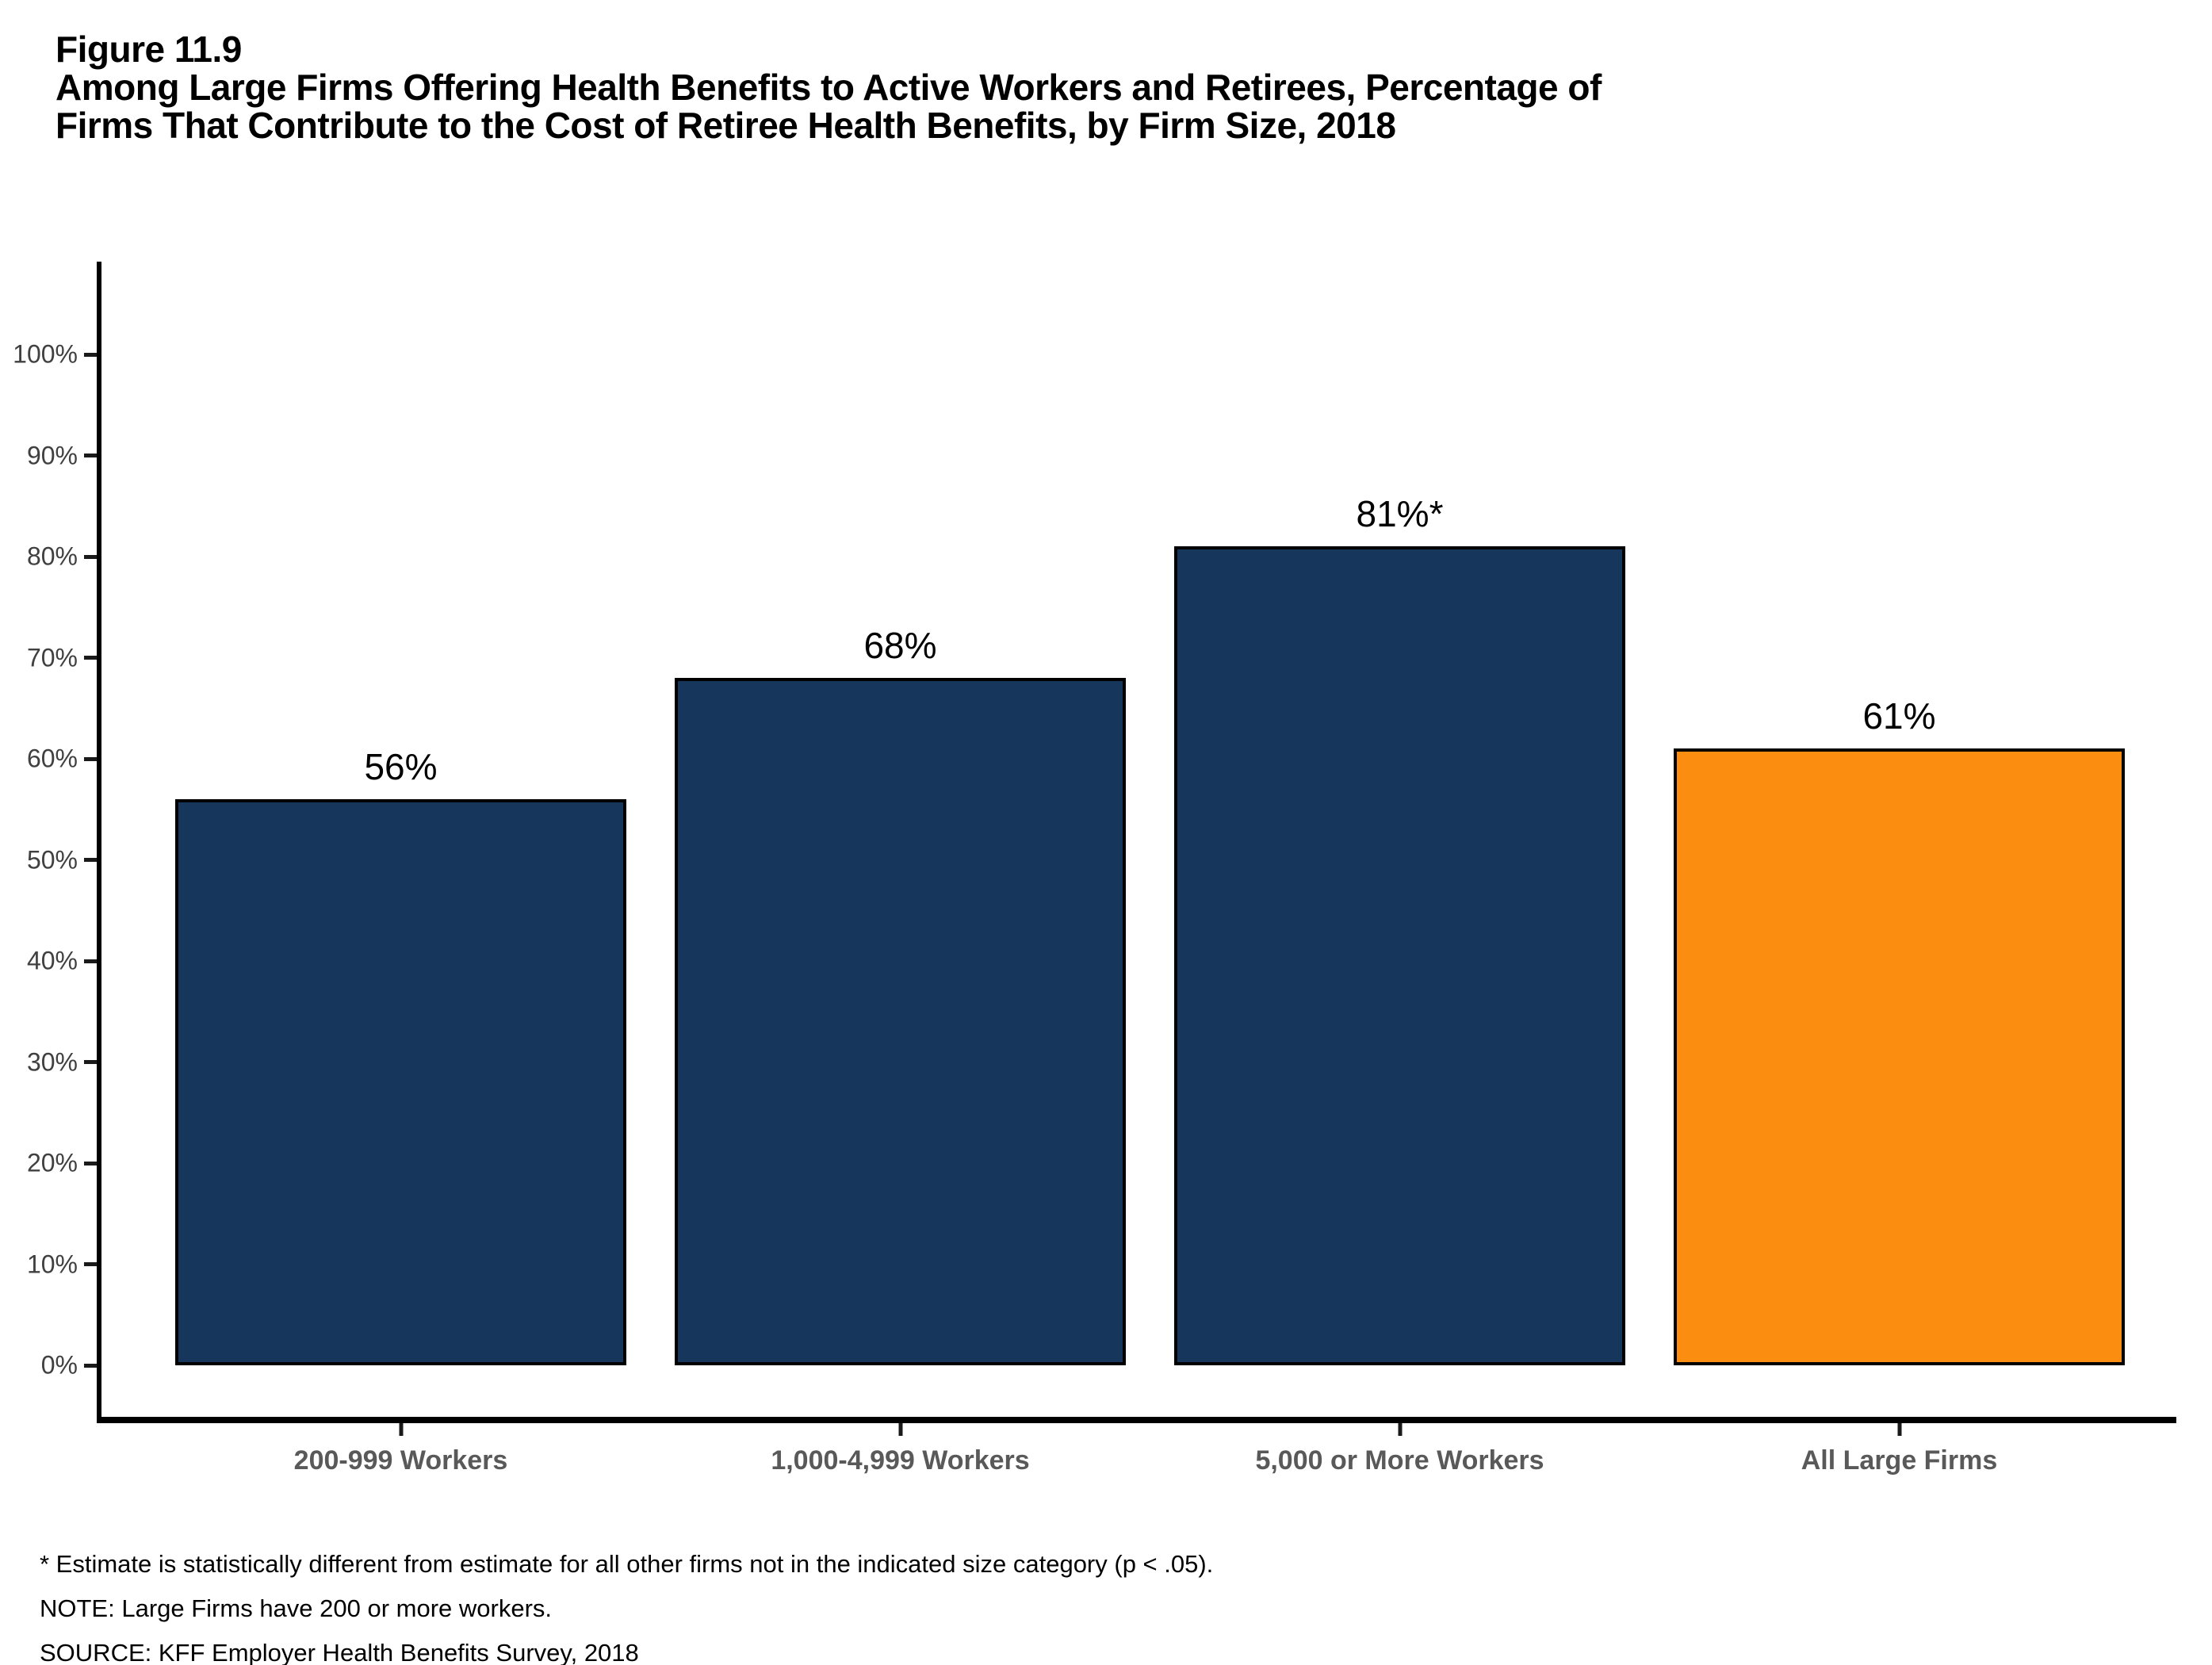 The width and height of the screenshot is (2212, 1665). I want to click on y-axis-label-50: 50%, so click(52, 859).